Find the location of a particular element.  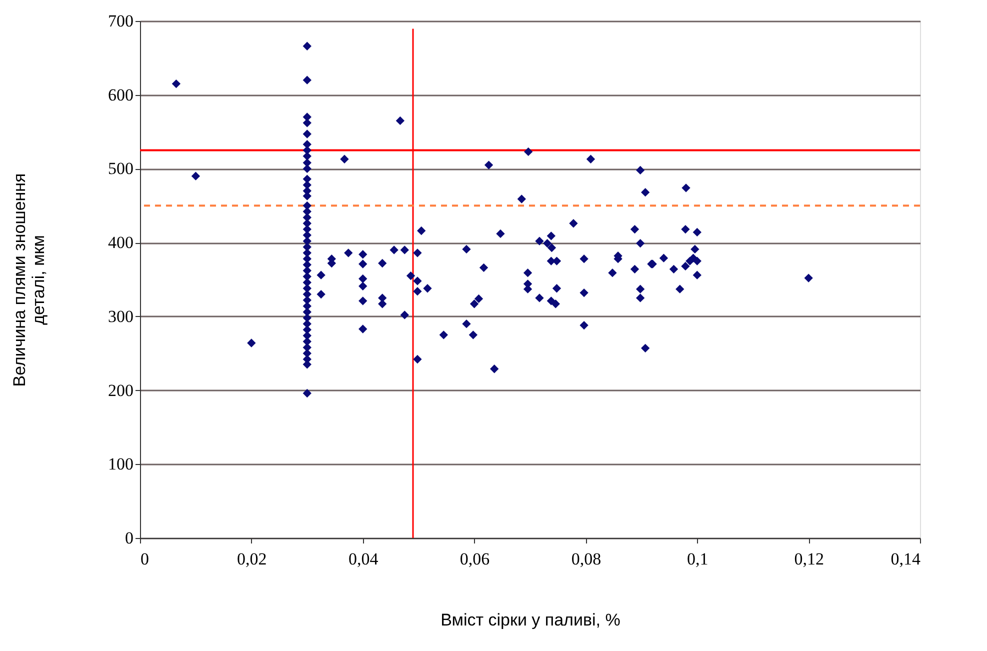

y-tick-label: 700 is located at coordinates (121, 21).